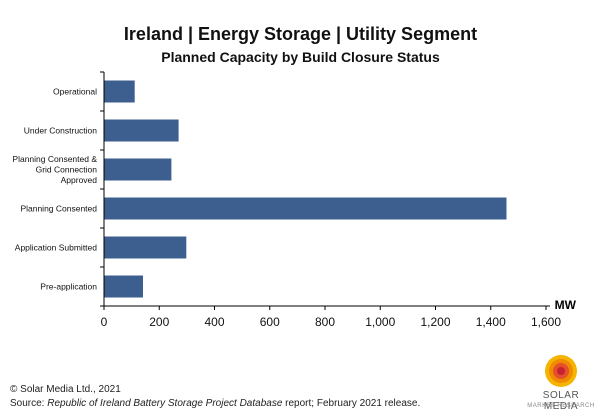  I want to click on logo-tagline: MARKET RESEARCH, so click(561, 406).